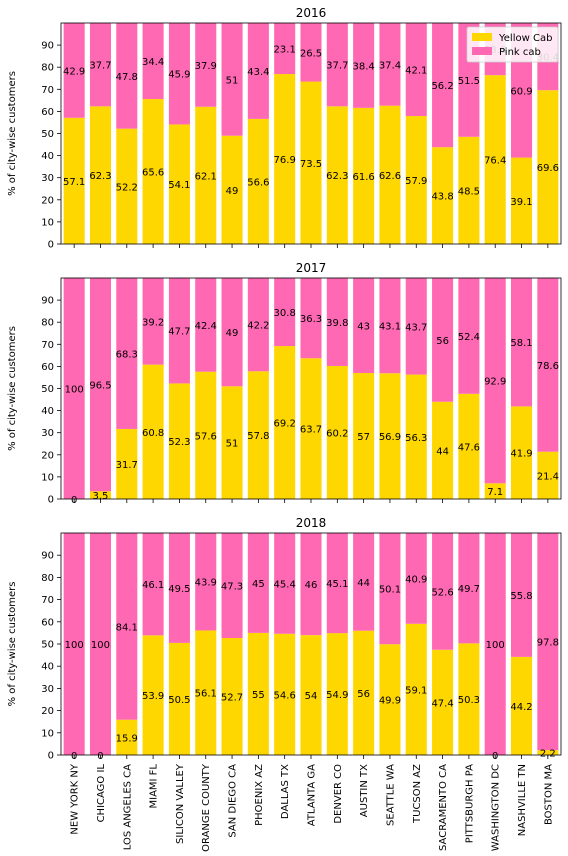 Image resolution: width=568 pixels, height=856 pixels. I want to click on data-label-pink-cab: 44, so click(363, 583).